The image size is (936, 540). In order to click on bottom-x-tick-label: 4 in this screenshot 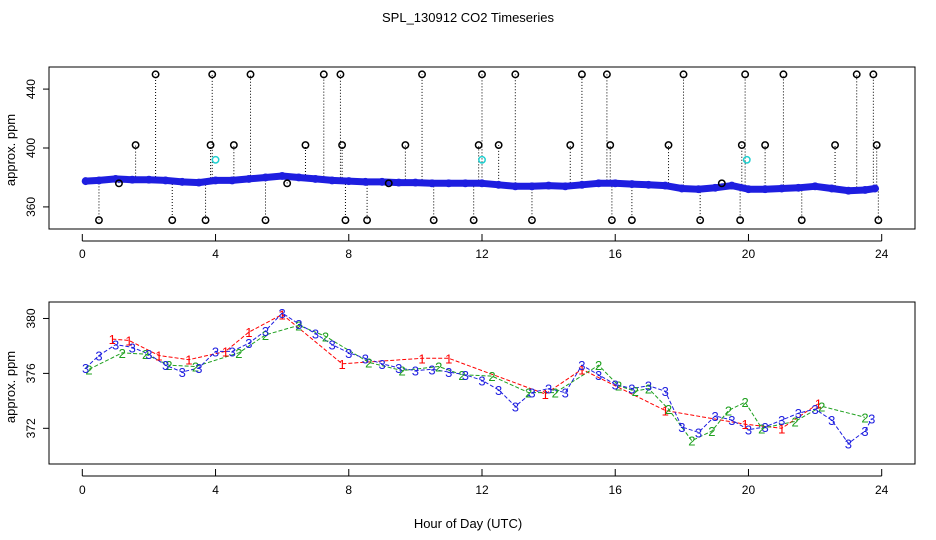, I will do `click(215, 490)`.